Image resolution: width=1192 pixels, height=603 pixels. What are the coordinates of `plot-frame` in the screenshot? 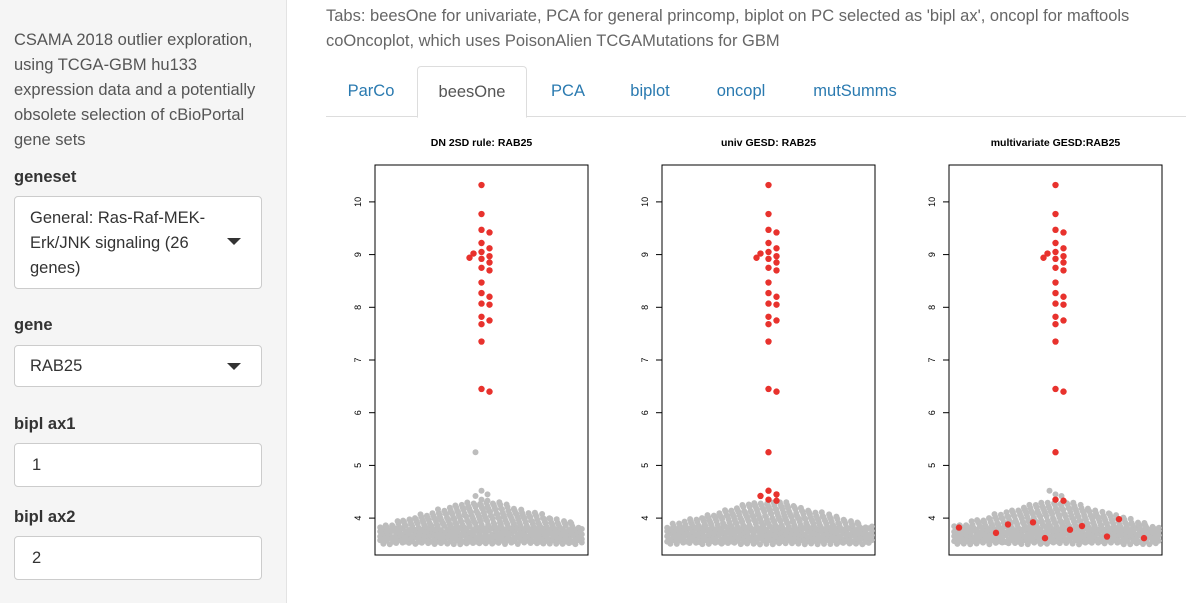 It's located at (481, 360).